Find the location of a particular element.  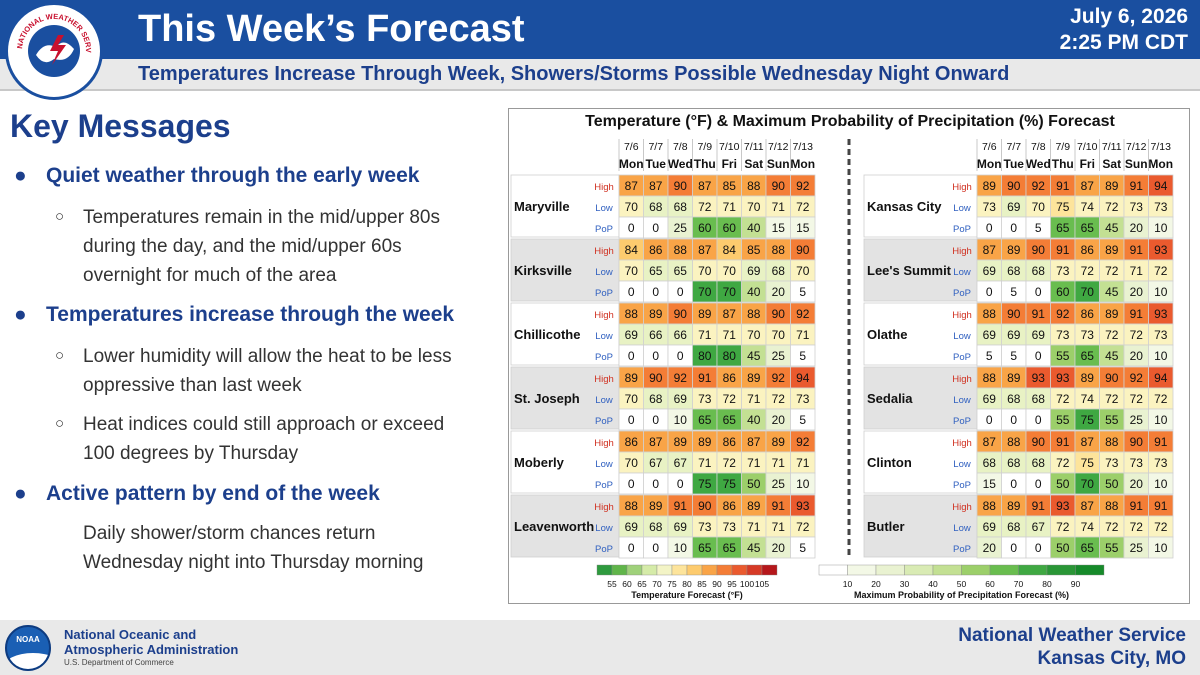

date-header-right: 7/10 is located at coordinates (1087, 147).